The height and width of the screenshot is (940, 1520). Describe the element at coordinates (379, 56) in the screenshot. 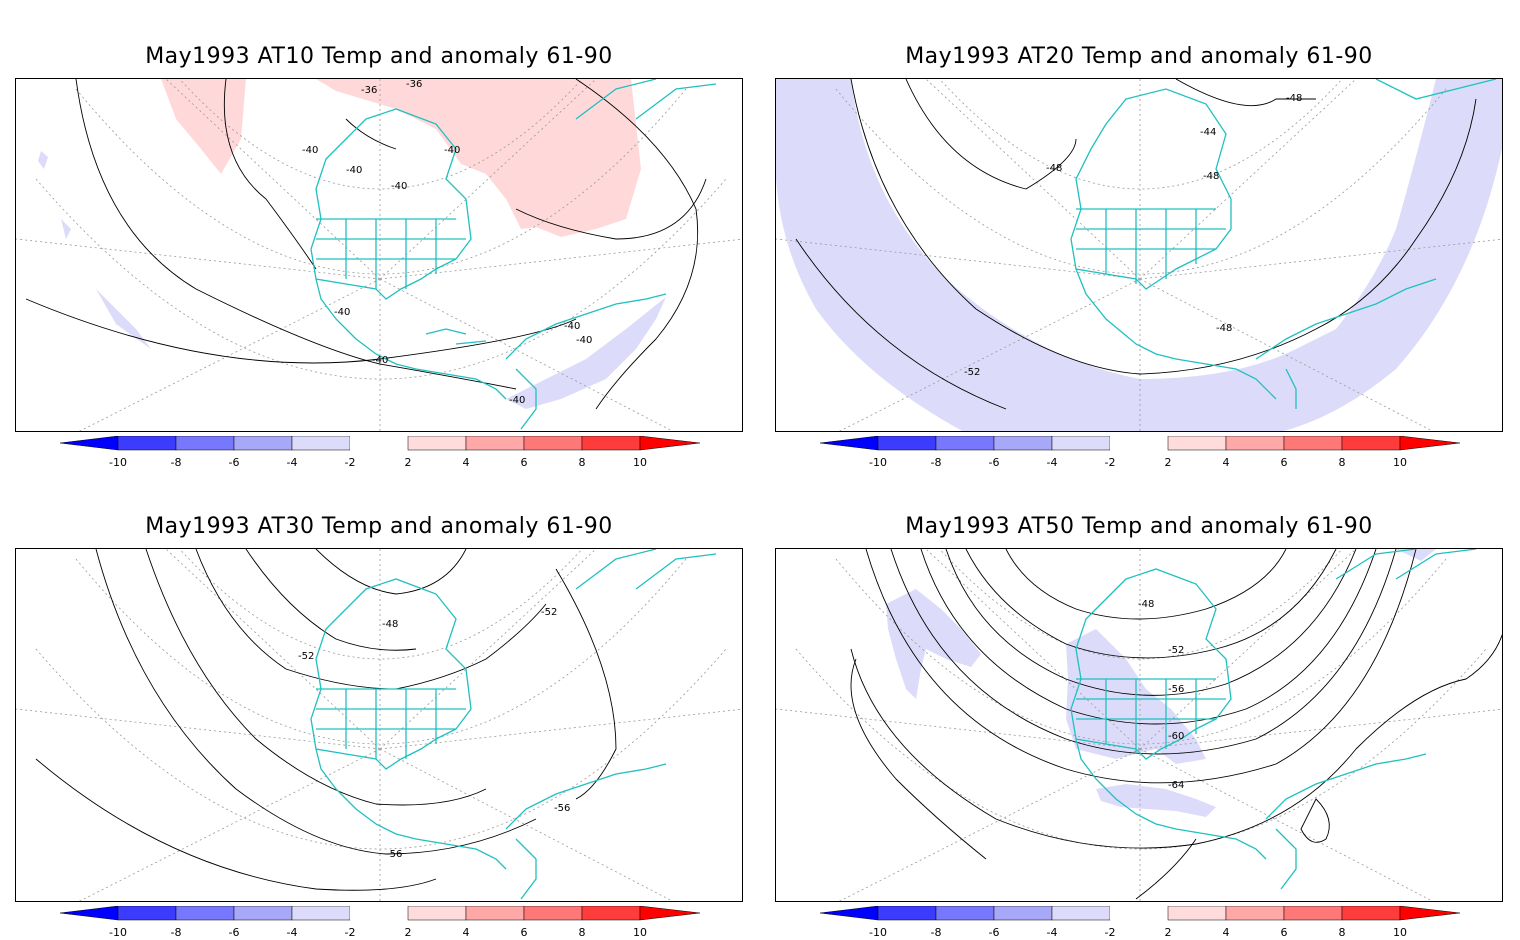

I see `panel-title: May1993 AT10 Temp and anomaly 61-90` at that location.